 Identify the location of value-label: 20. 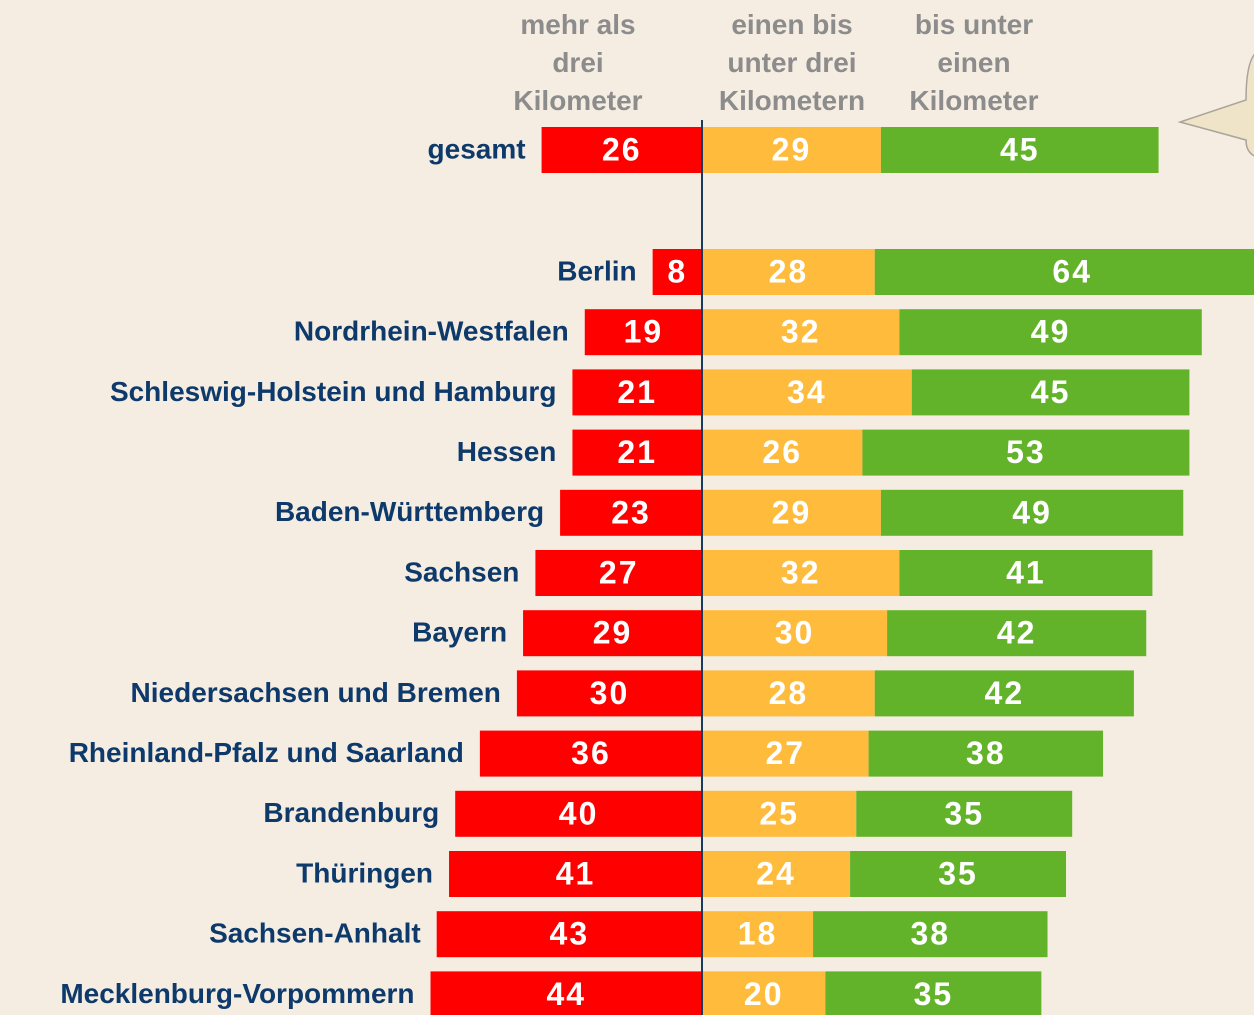
(764, 994).